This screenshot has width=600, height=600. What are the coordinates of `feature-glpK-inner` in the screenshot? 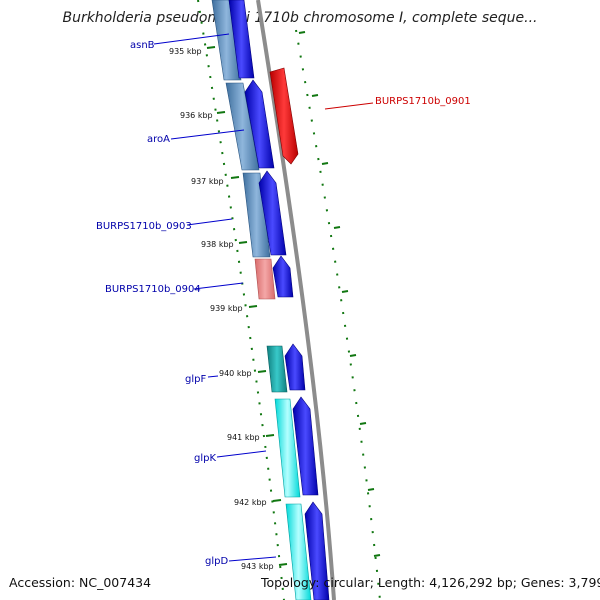 It's located at (287, 448).